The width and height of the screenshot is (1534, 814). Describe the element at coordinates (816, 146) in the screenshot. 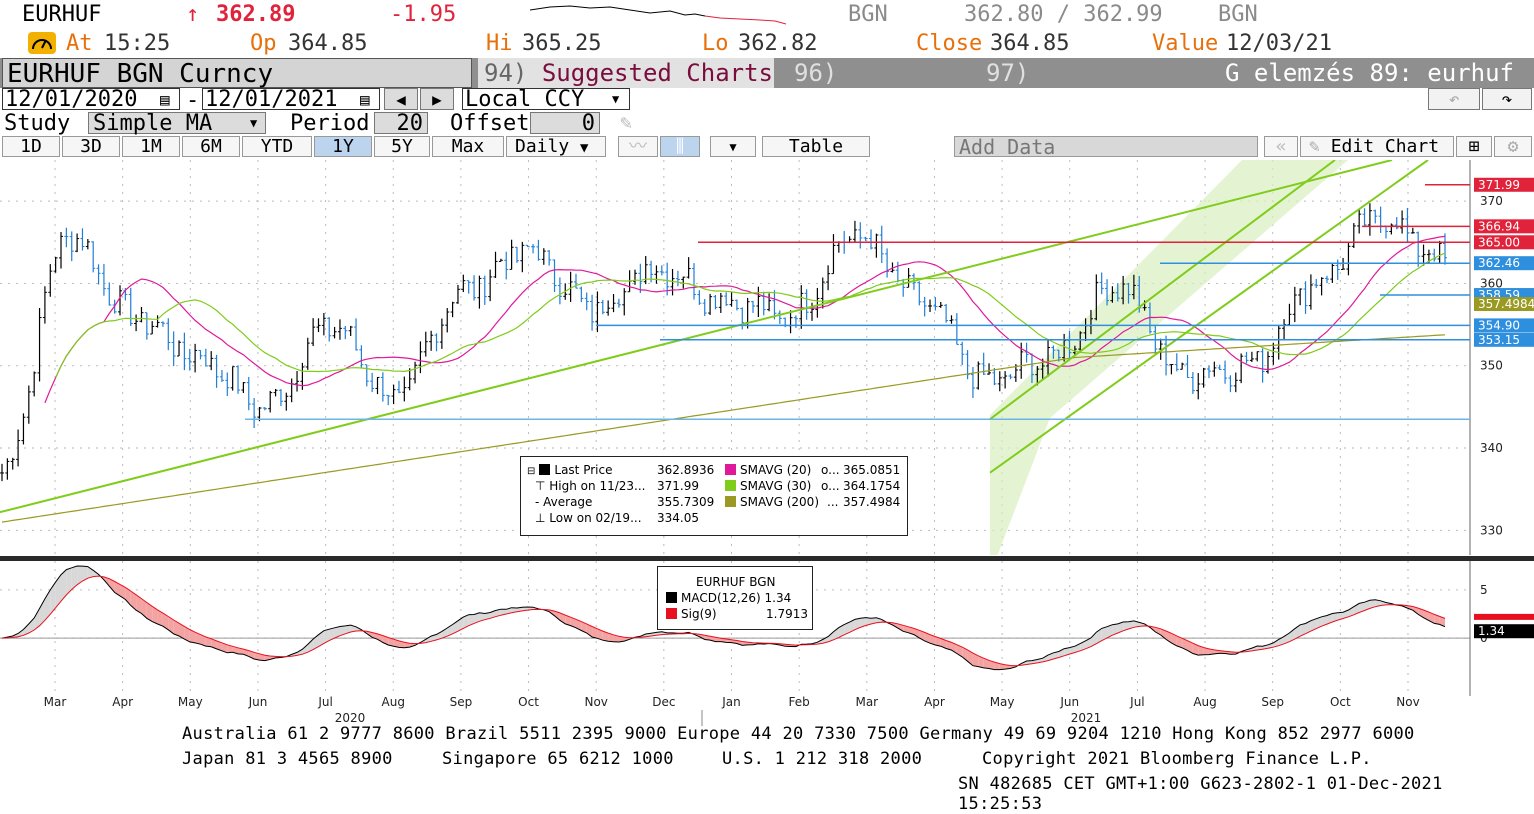

I see `table-button: Table` at that location.